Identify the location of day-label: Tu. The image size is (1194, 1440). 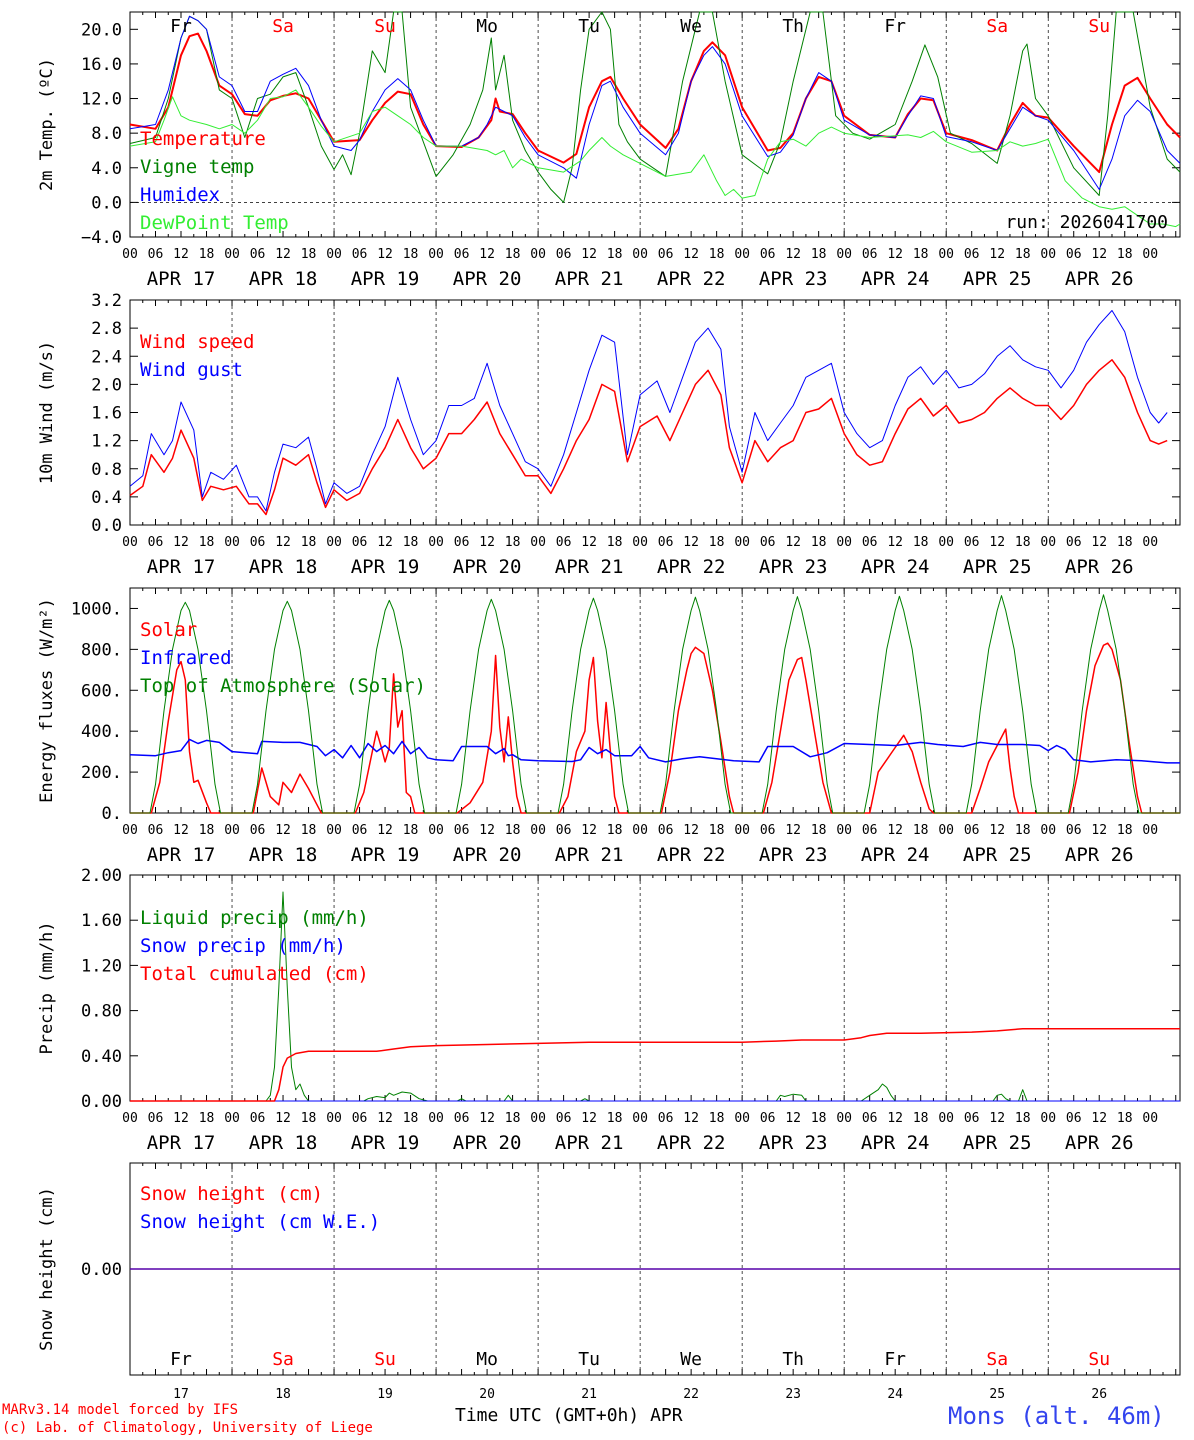
(589, 1359).